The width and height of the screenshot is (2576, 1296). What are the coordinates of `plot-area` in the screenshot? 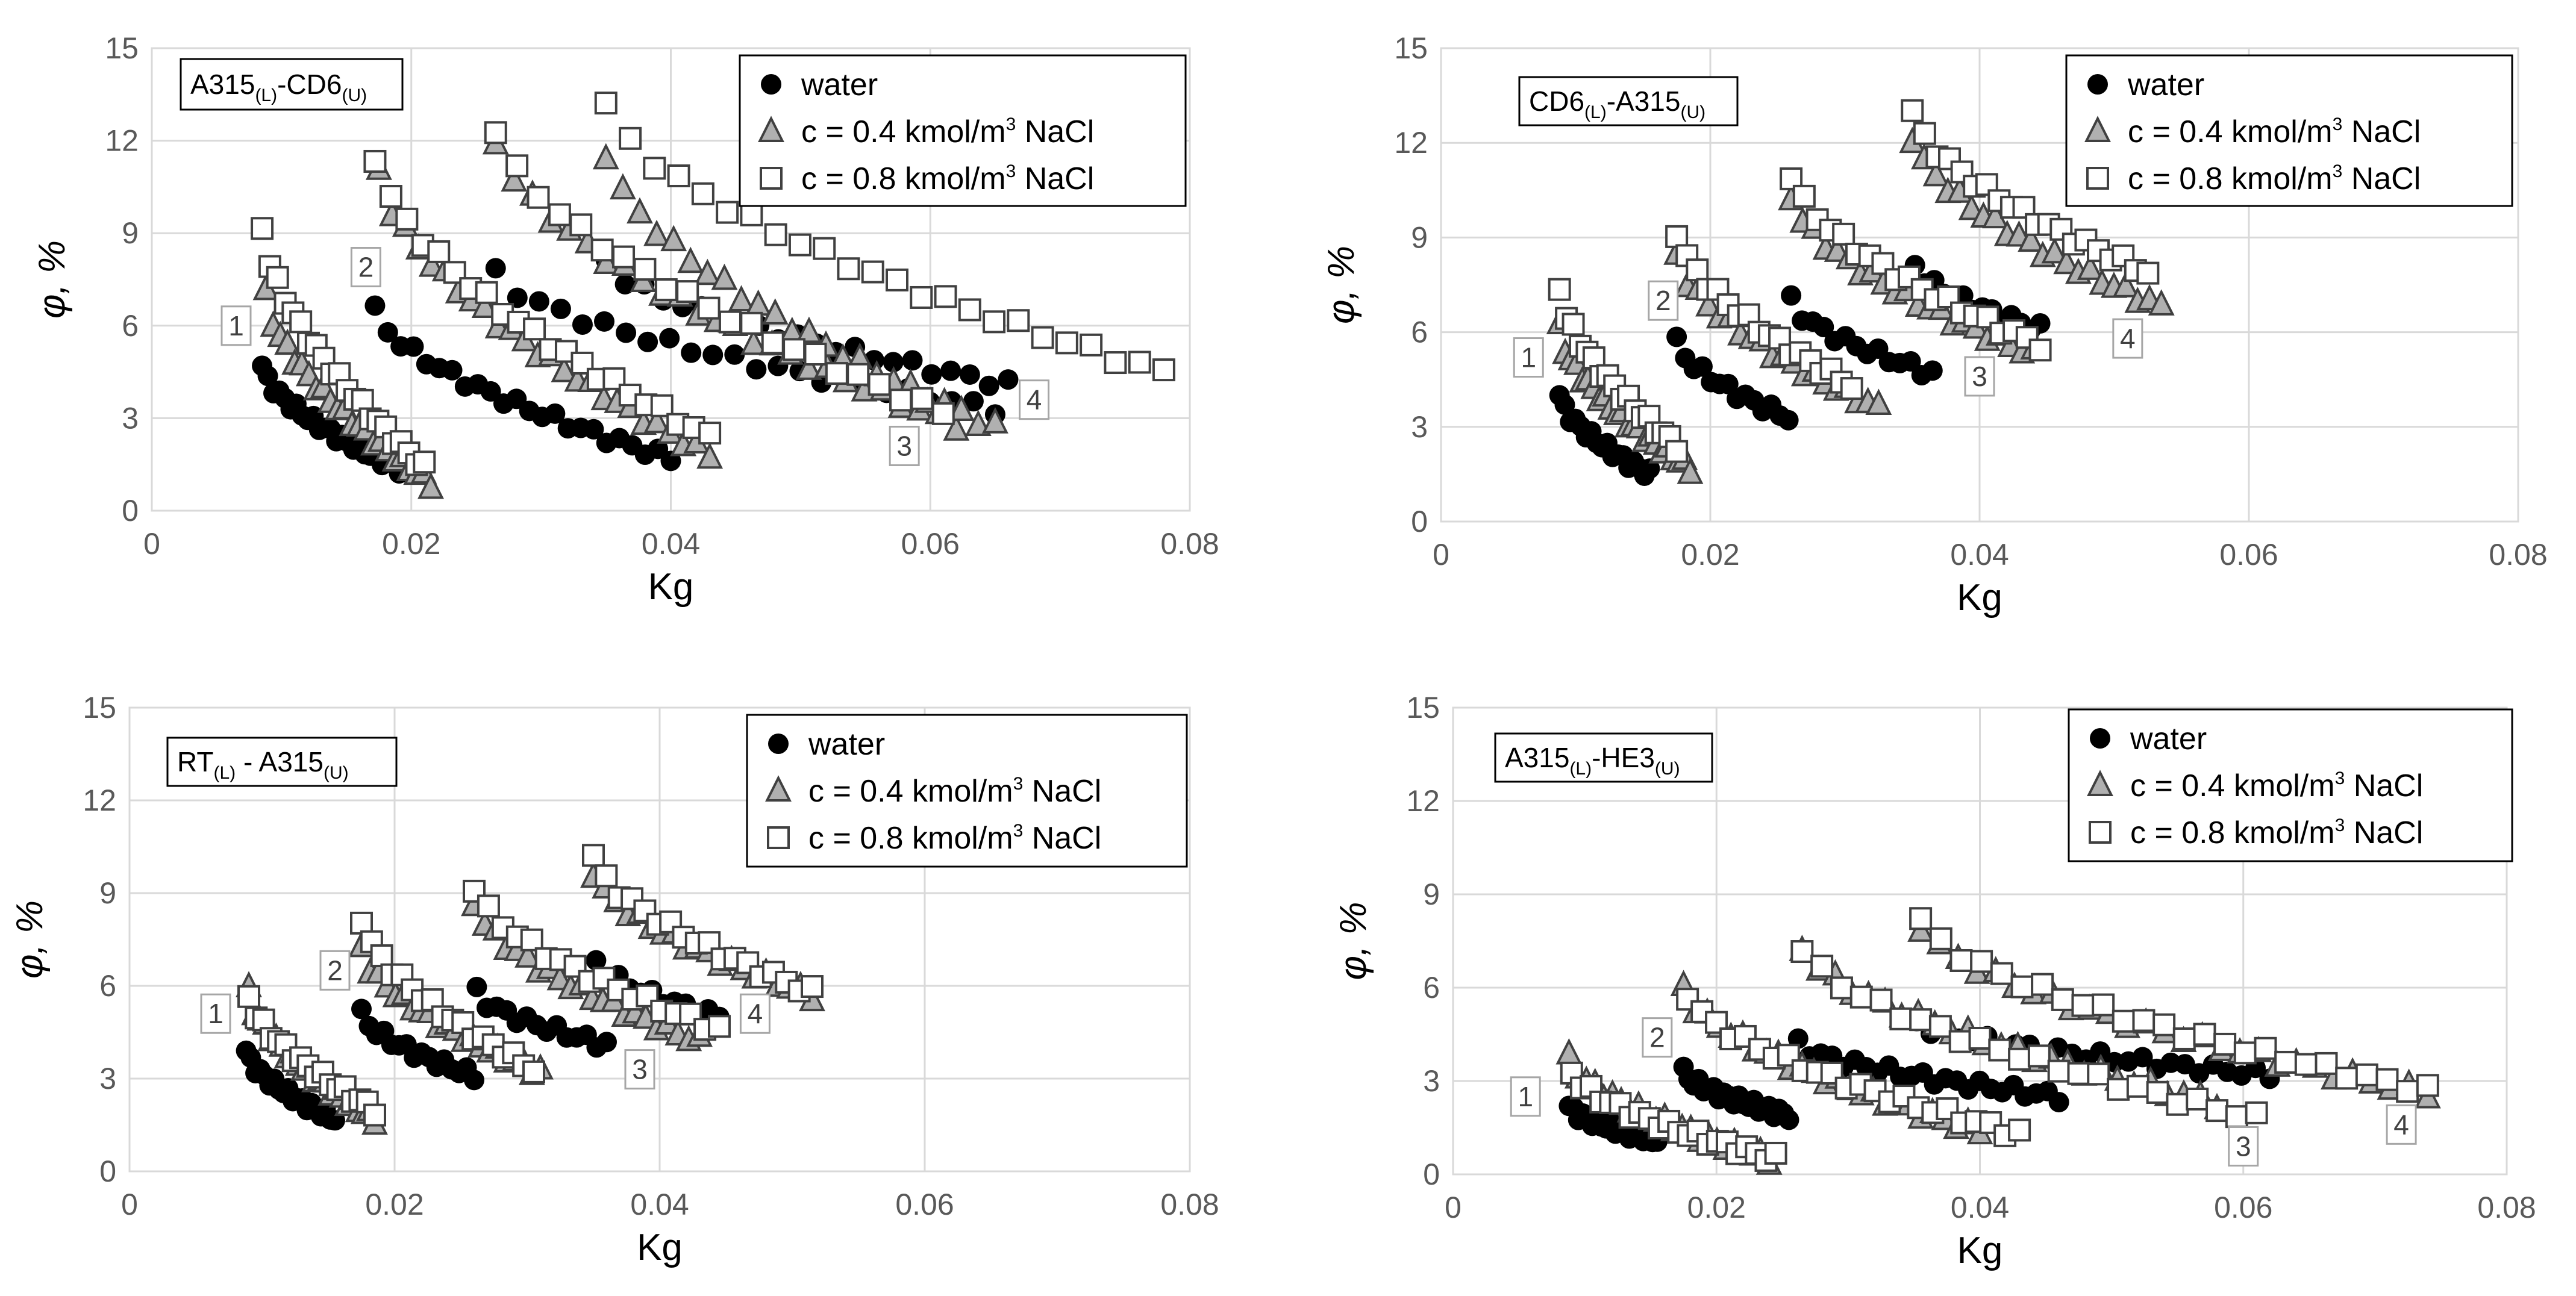 It's located at (671, 279).